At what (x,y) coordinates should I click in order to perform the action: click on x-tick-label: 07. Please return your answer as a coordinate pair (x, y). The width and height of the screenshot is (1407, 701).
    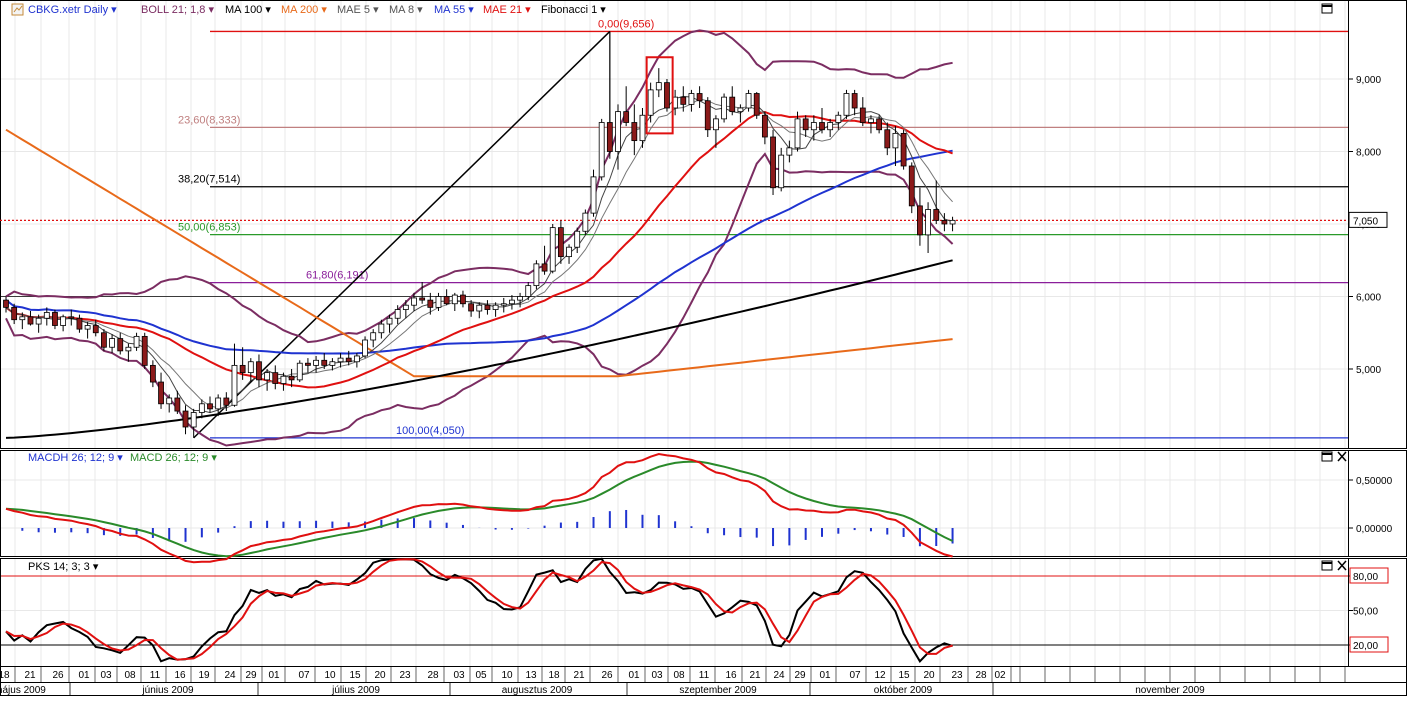
    Looking at the image, I should click on (304, 675).